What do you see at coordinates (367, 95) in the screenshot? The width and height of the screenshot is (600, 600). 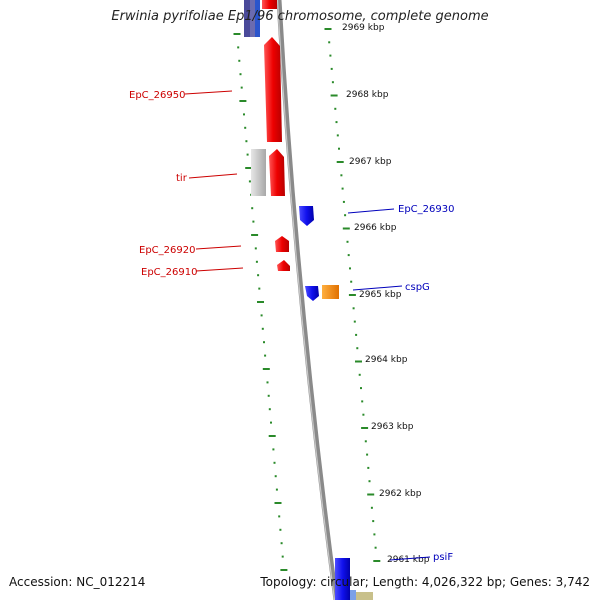 I see `tick-label: 2968 kbp` at bounding box center [367, 95].